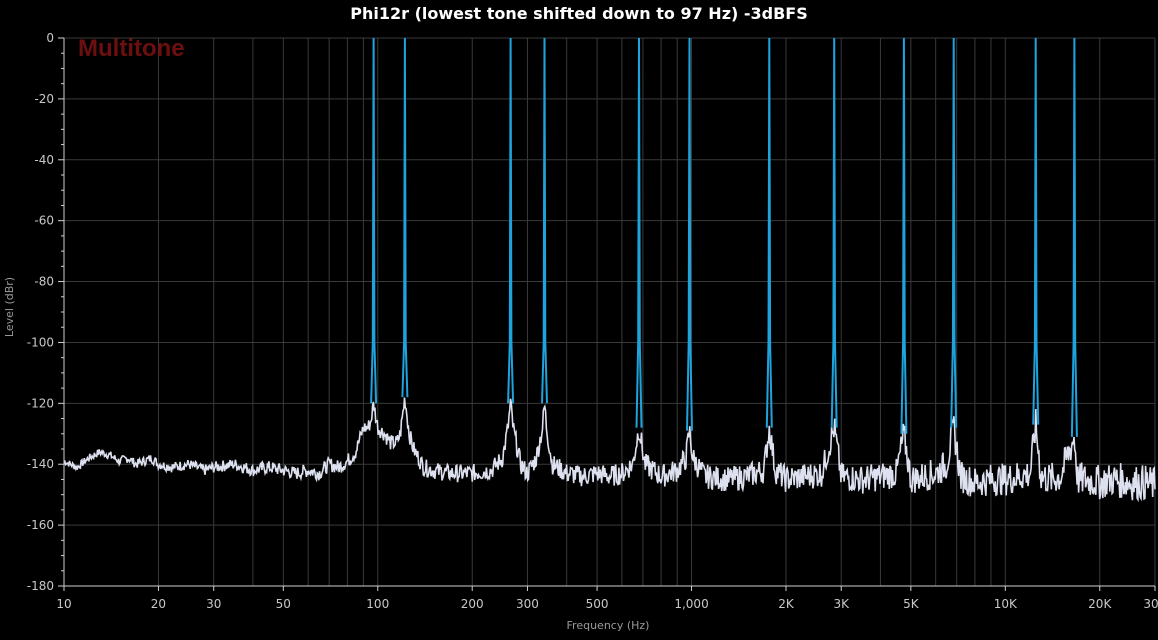 The width and height of the screenshot is (1158, 640). Describe the element at coordinates (1100, 604) in the screenshot. I see `x-tick-label: 20K` at that location.